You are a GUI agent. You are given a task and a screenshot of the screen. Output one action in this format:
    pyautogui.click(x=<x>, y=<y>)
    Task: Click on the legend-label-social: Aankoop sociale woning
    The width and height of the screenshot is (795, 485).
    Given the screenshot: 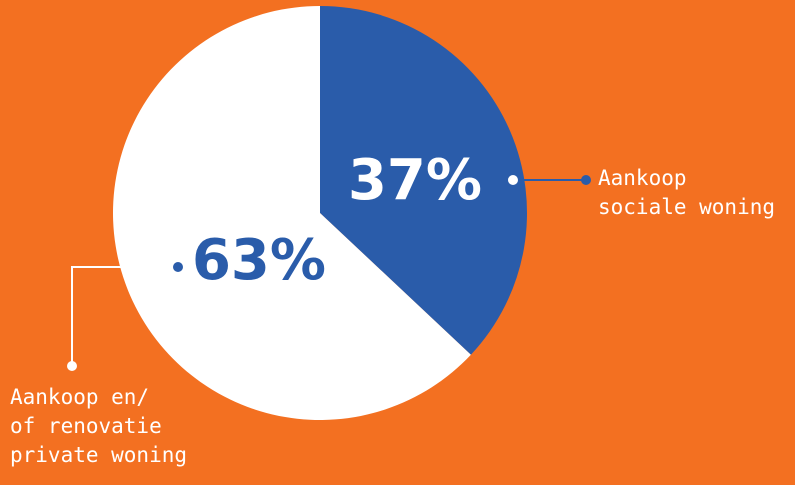 What is the action you would take?
    pyautogui.click(x=686, y=193)
    